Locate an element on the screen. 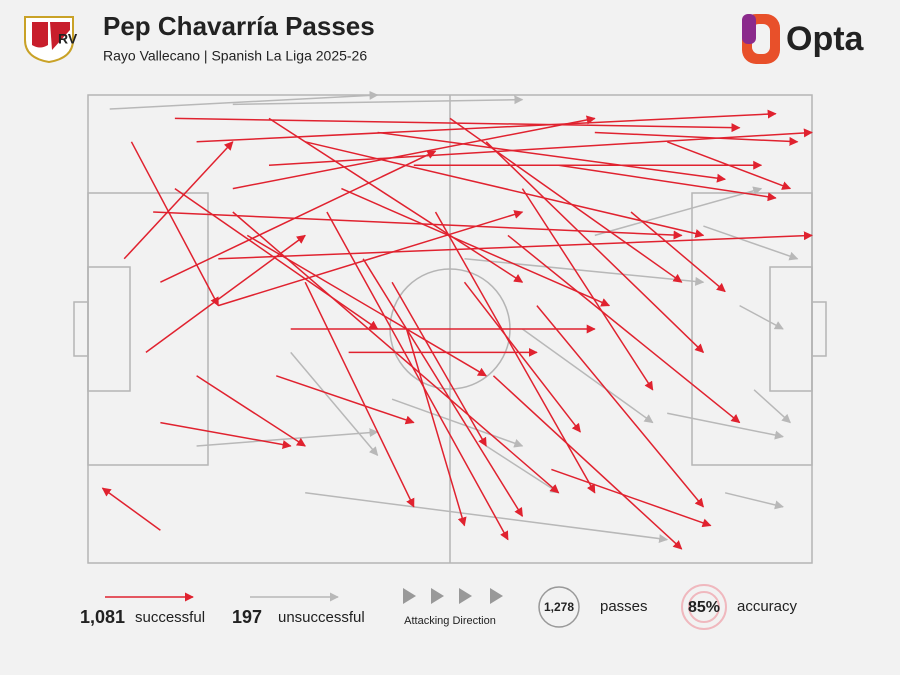 The image size is (900, 675). direction-arrows is located at coordinates (453, 596).